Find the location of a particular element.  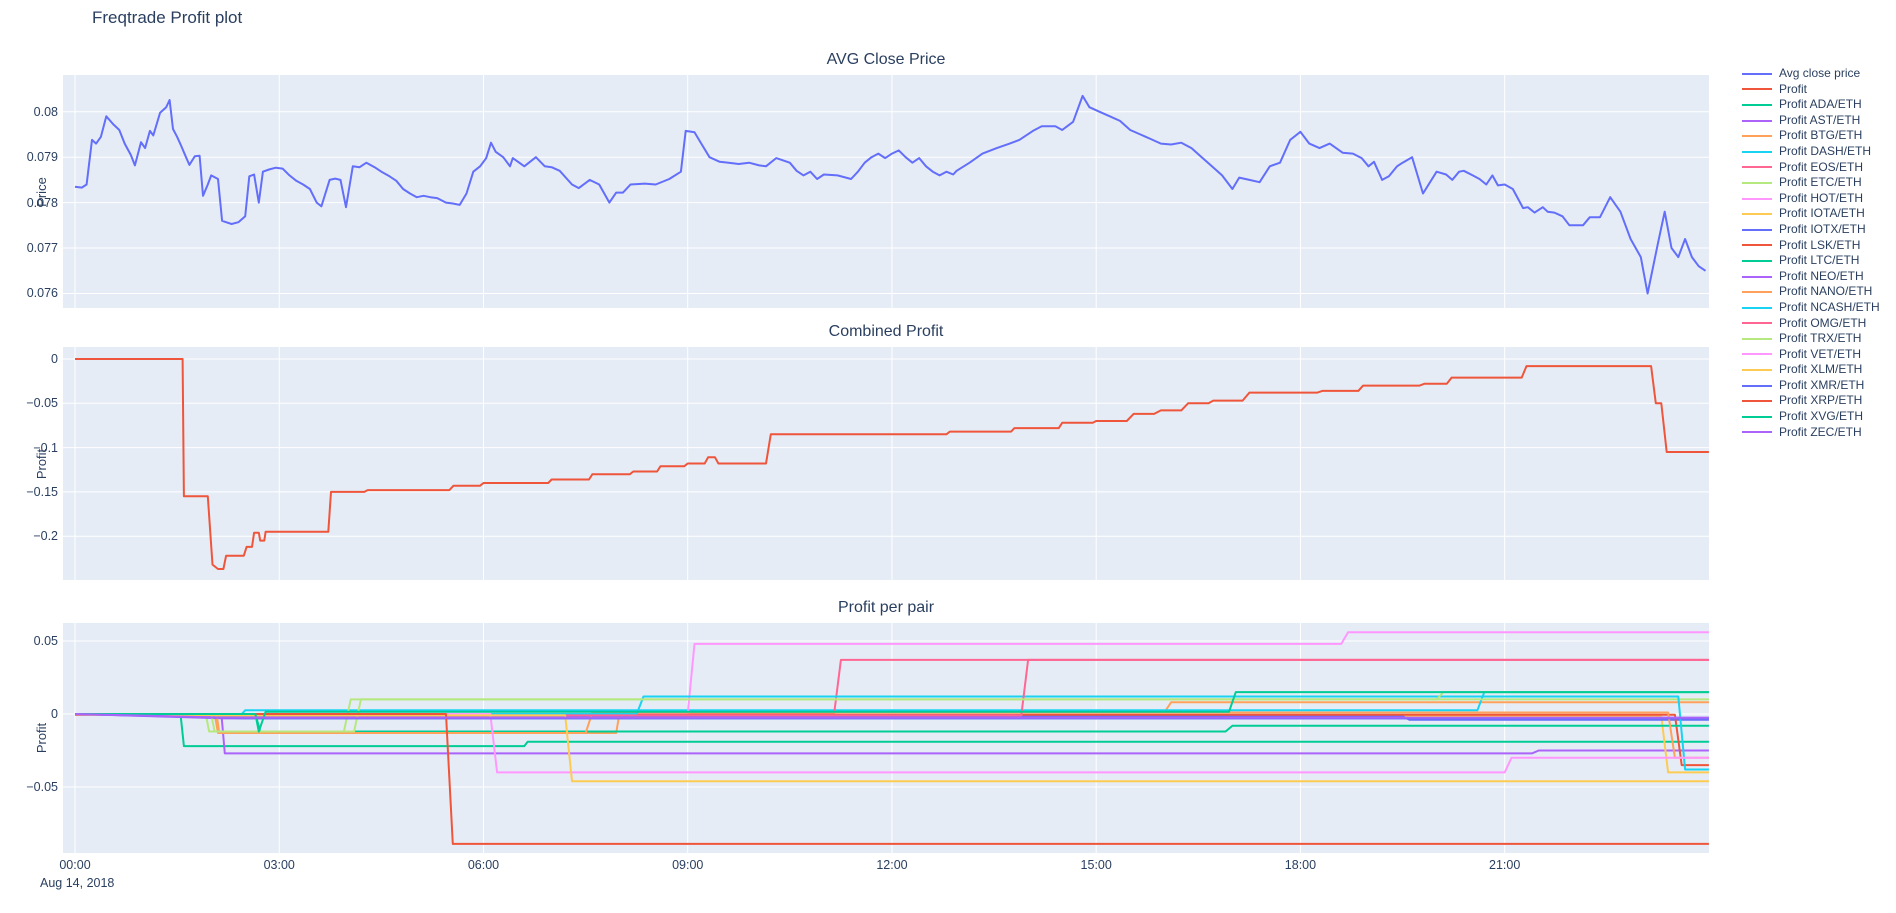

legend-item-profit-iotx-eth: Profit IOTX/ETH is located at coordinates (1811, 230).